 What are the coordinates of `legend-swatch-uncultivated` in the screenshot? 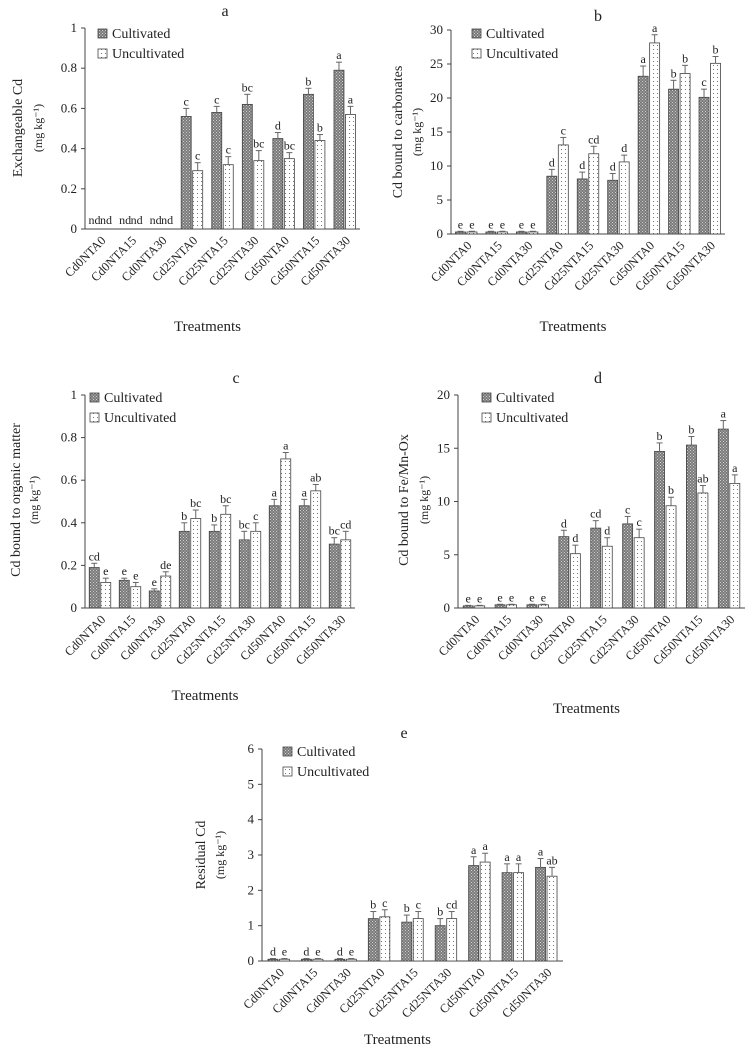 It's located at (476, 53).